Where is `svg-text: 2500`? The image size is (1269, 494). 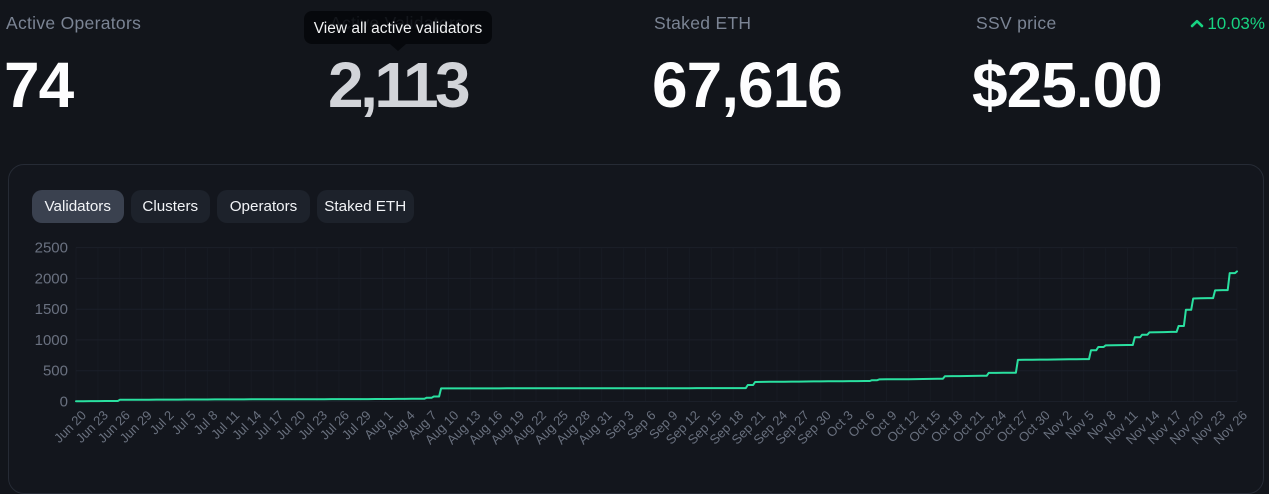
svg-text: 2500 is located at coordinates (51, 248).